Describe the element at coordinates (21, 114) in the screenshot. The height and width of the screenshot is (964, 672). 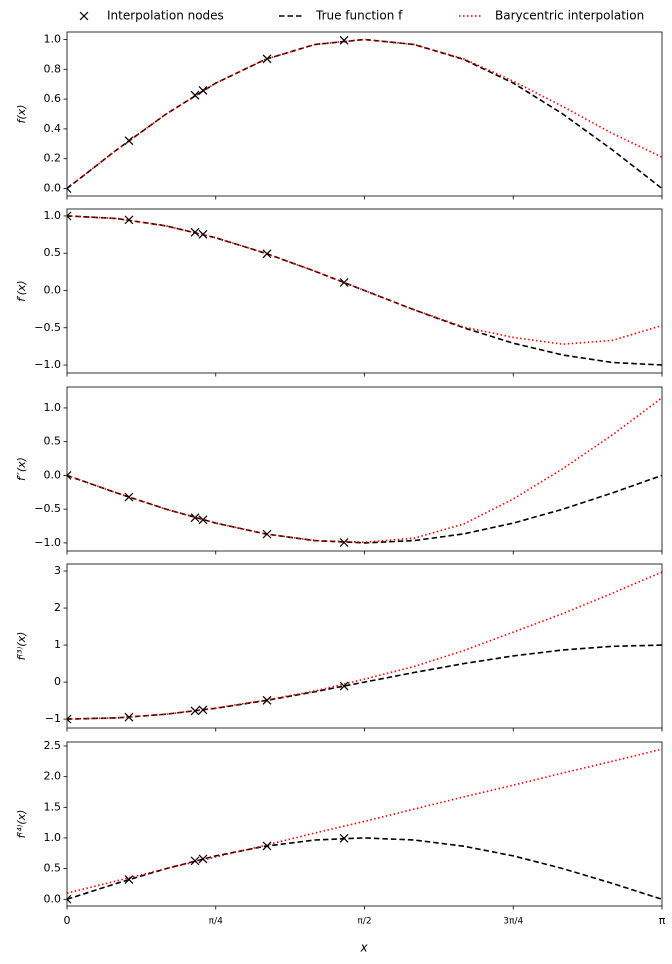
I see `y-axis-label: f(x)` at that location.